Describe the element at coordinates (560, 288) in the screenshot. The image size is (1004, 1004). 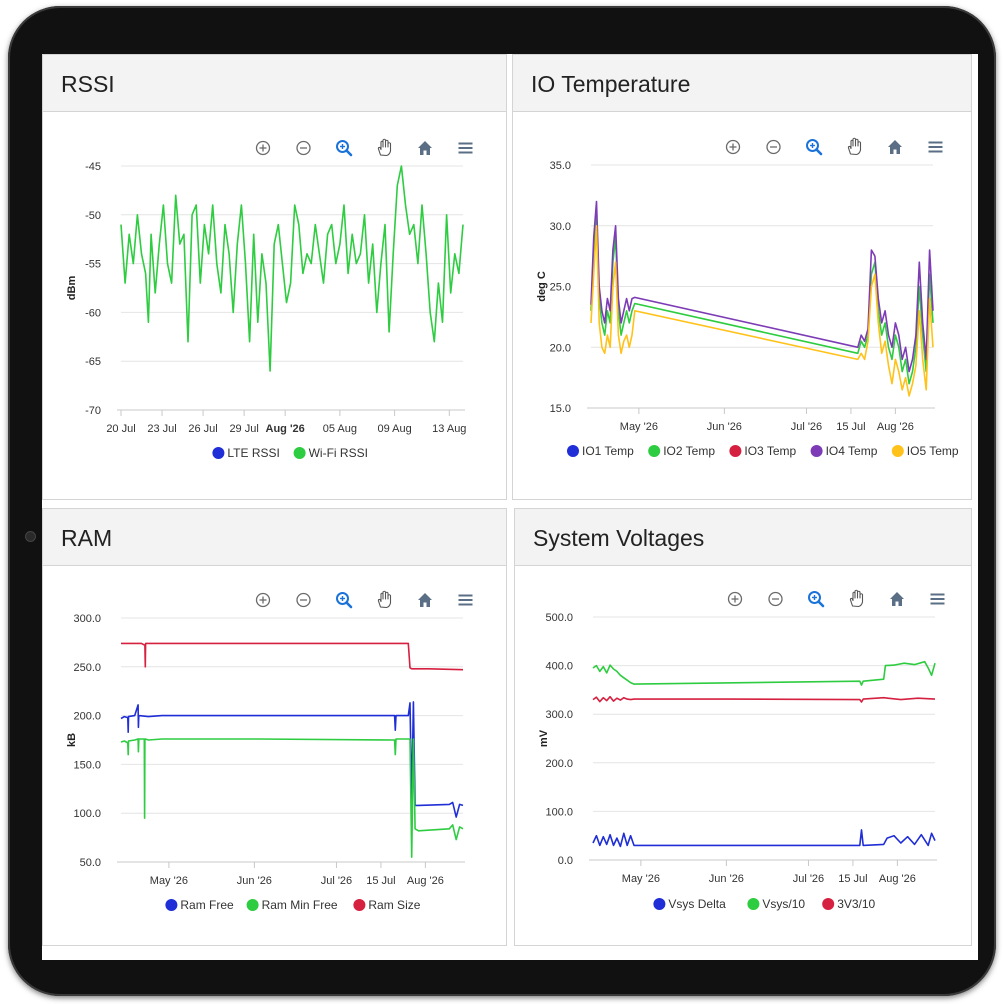
I see `y-tick-label: 25.0` at that location.